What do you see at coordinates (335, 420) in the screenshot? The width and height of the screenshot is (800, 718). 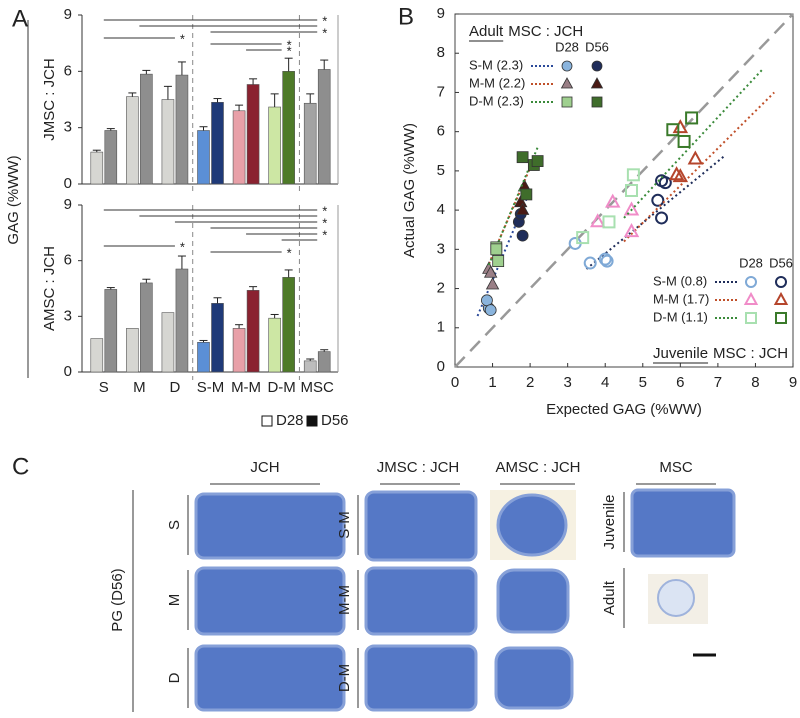 I see `legend-label: D56` at bounding box center [335, 420].